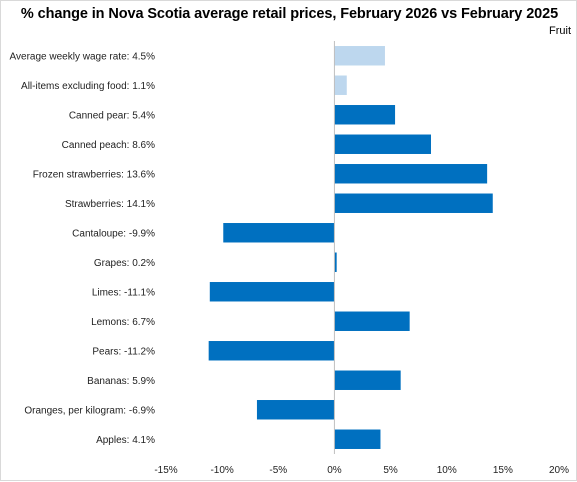 The width and height of the screenshot is (577, 482). I want to click on category-label: Average weekly wage rate: 4.5%, so click(83, 56).